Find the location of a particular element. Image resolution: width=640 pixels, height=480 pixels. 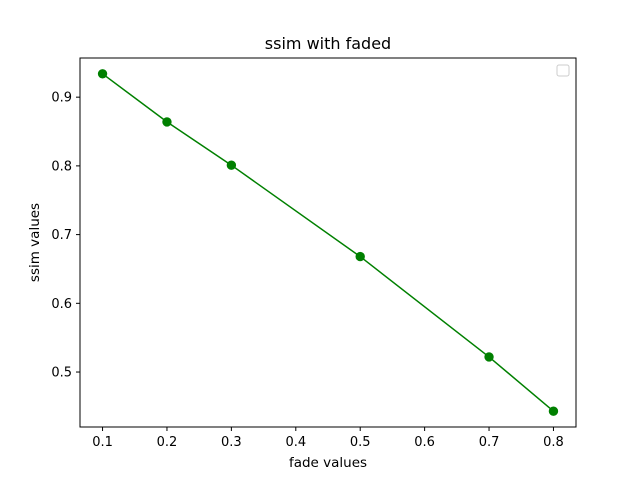

y-tick-label: 0.7 is located at coordinates (61, 235).